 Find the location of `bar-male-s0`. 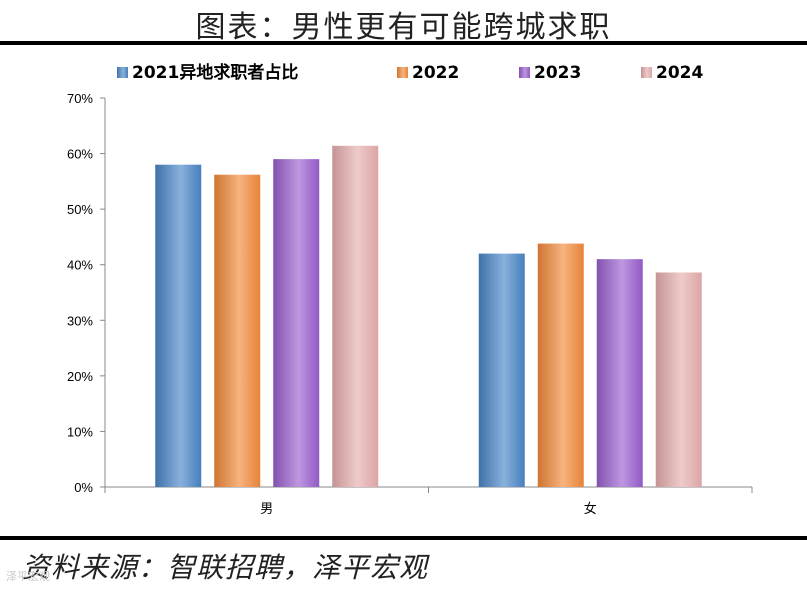

bar-male-s0 is located at coordinates (178, 325).